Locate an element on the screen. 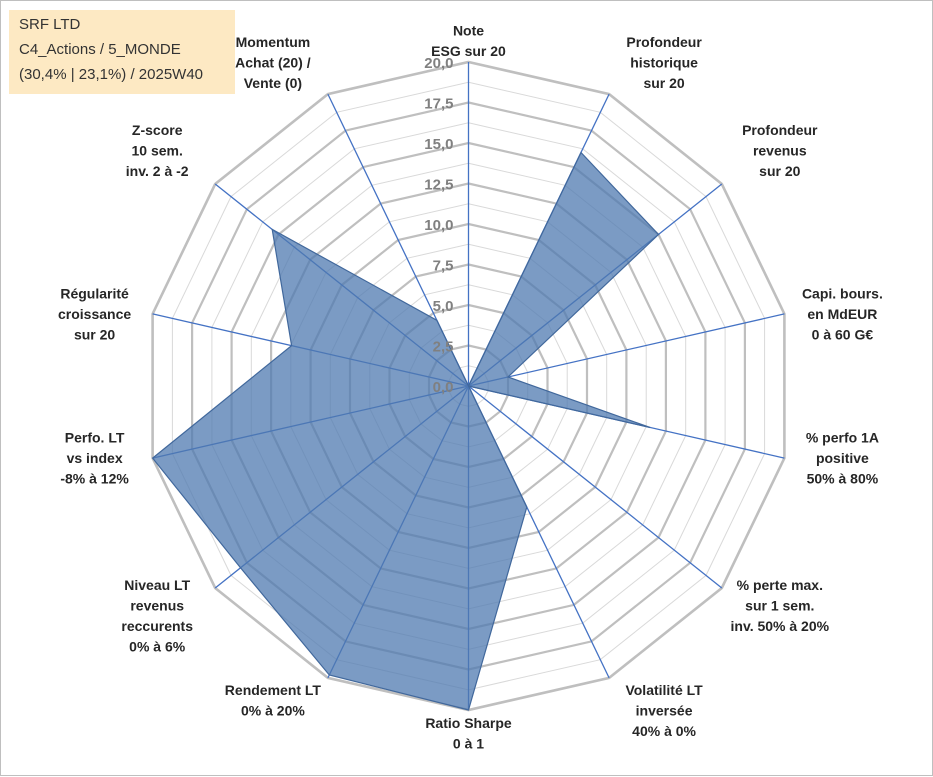 This screenshot has height=777, width=933. category-label-line: 40% à 0% is located at coordinates (664, 731).